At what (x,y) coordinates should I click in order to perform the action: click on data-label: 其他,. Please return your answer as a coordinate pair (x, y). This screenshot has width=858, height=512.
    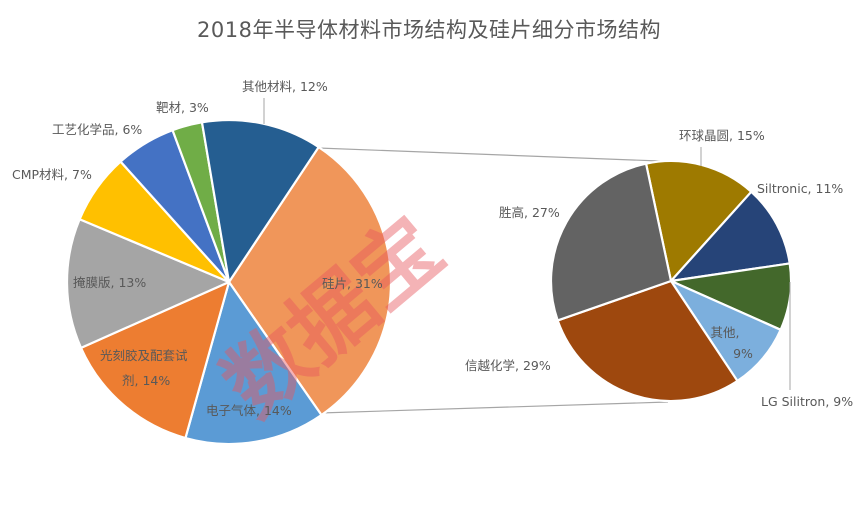
    Looking at the image, I should click on (725, 332).